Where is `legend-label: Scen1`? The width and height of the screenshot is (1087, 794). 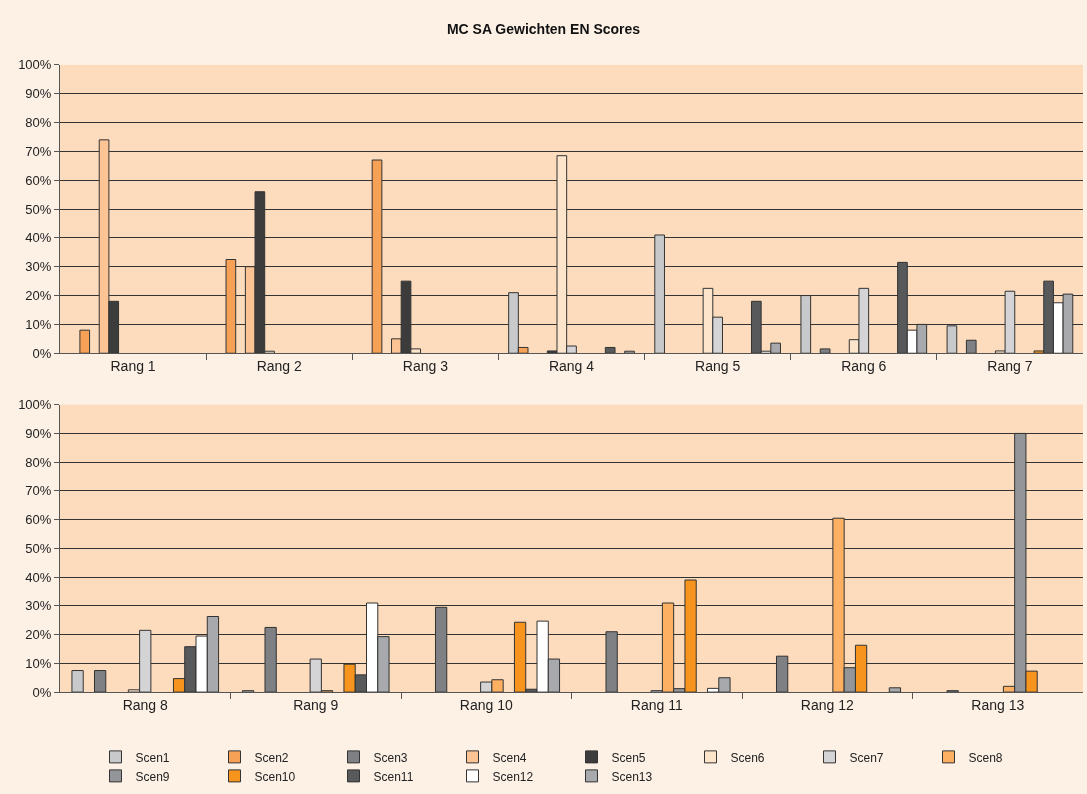 legend-label: Scen1 is located at coordinates (152, 757).